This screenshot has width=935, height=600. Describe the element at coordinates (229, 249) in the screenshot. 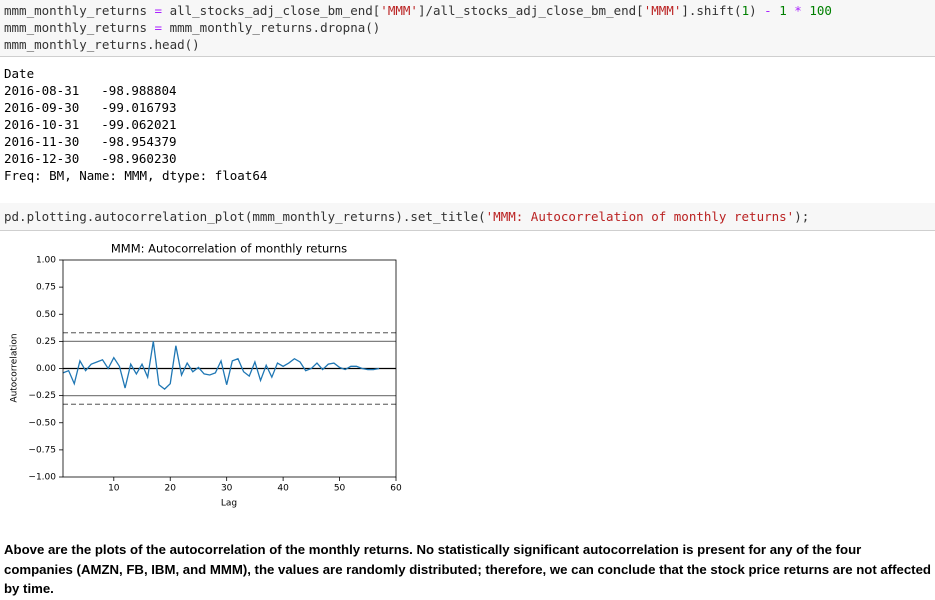

I see `chart-title: MMM: Autocorrelation of monthly returns` at that location.